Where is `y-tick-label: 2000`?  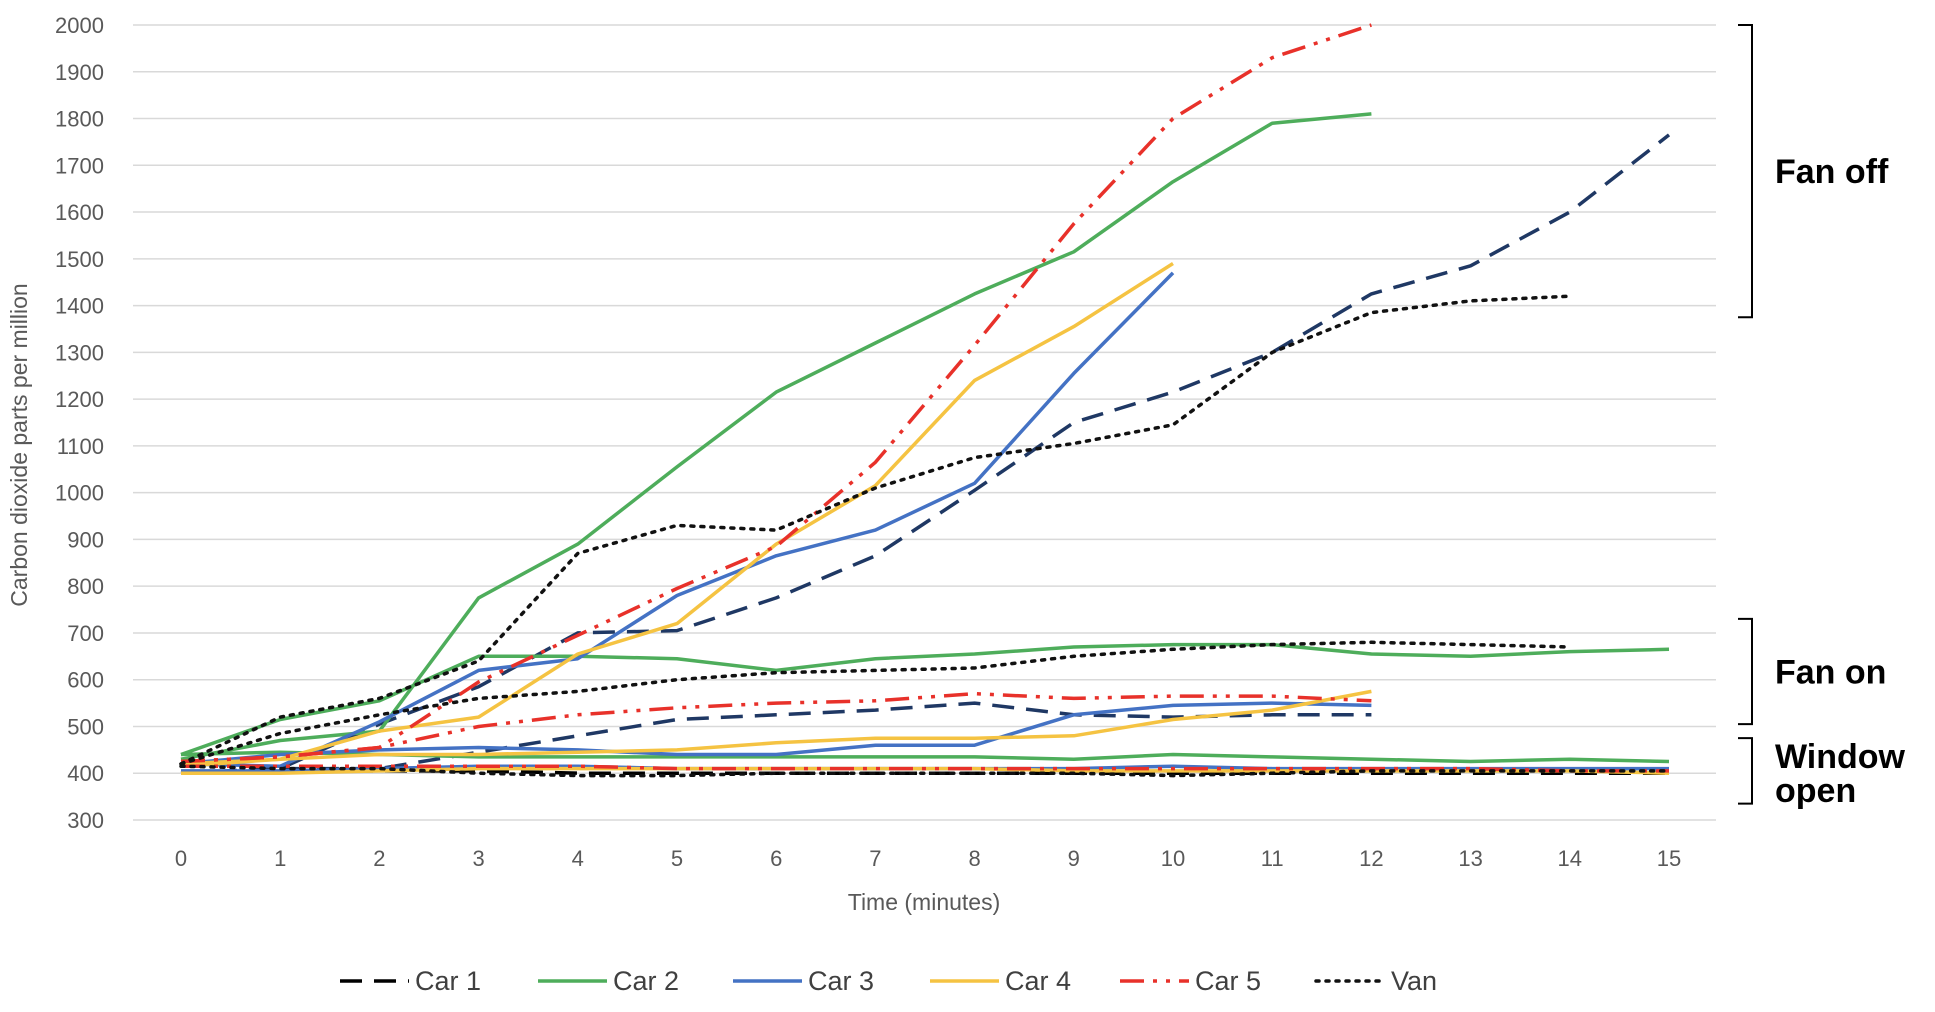 y-tick-label: 2000 is located at coordinates (79, 25).